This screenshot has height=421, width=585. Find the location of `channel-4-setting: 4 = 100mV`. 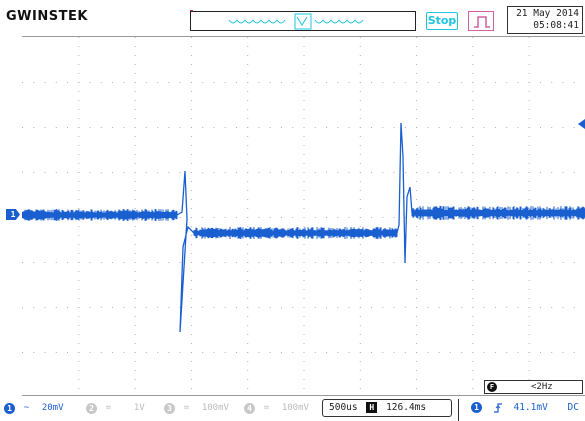

channel-4-setting: 4 = 100mV is located at coordinates (276, 408).